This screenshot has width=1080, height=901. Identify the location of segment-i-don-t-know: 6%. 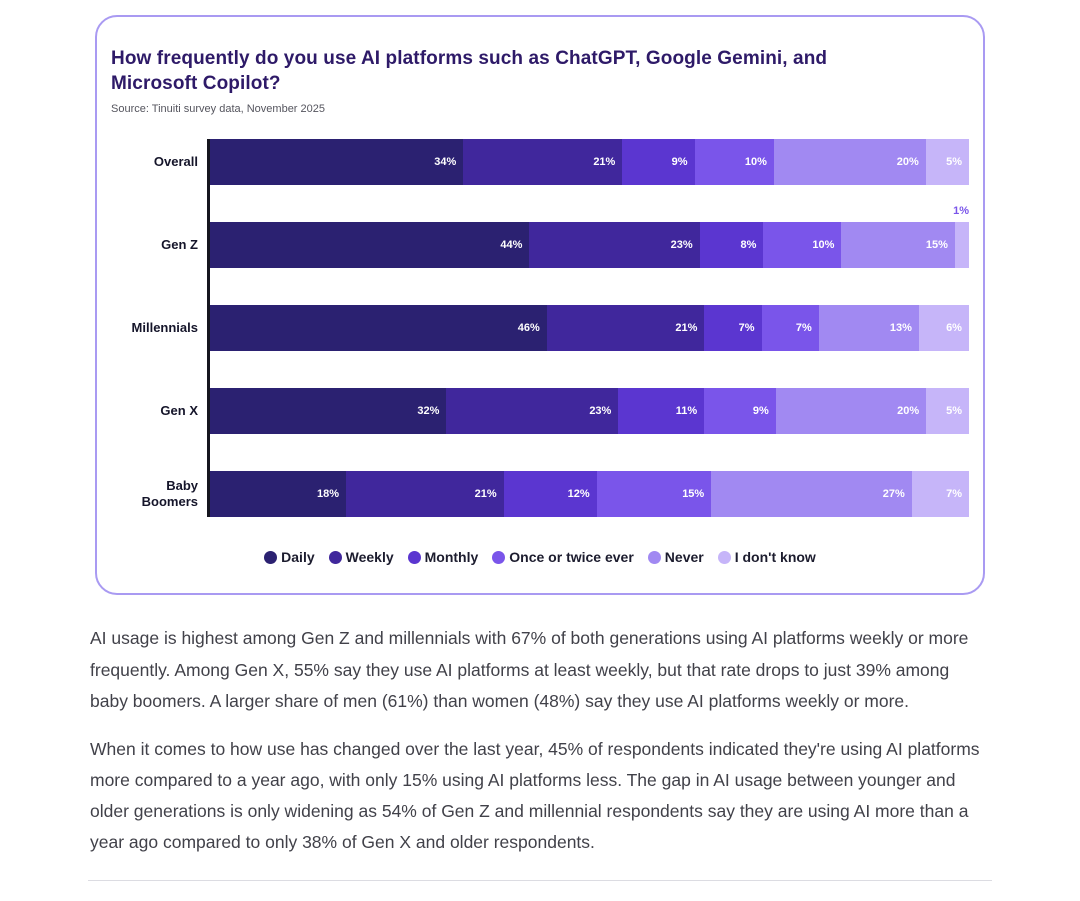
(943, 328).